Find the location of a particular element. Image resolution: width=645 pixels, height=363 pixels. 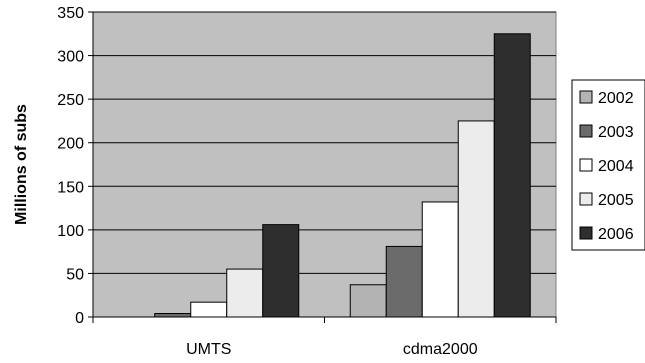

bar-cdma2000-2004 is located at coordinates (440, 259).